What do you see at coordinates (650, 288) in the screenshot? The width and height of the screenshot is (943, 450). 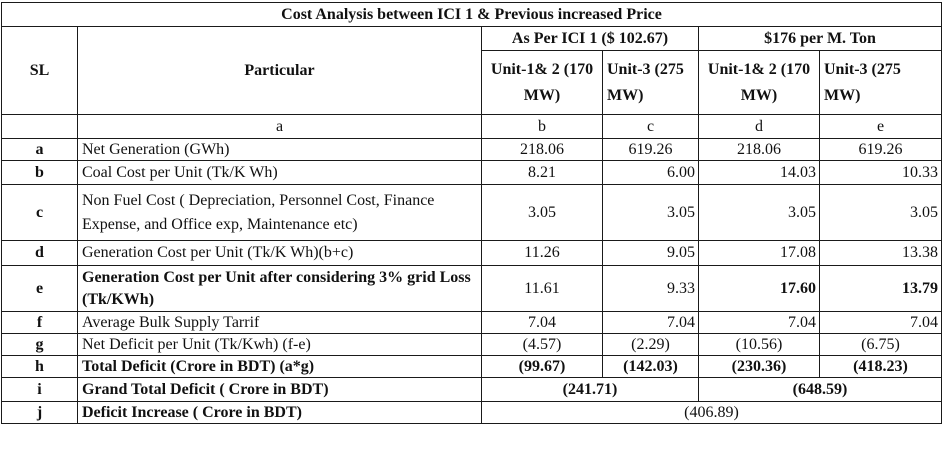 I see `row-value-c: 9.33` at bounding box center [650, 288].